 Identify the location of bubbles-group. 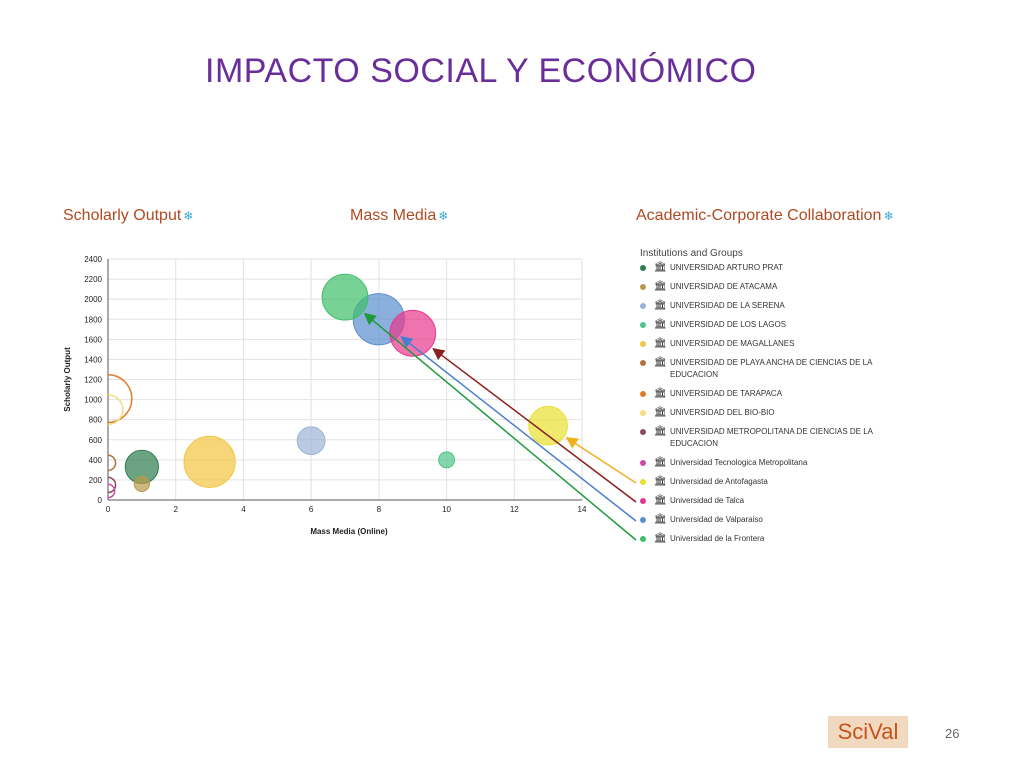
(338, 386).